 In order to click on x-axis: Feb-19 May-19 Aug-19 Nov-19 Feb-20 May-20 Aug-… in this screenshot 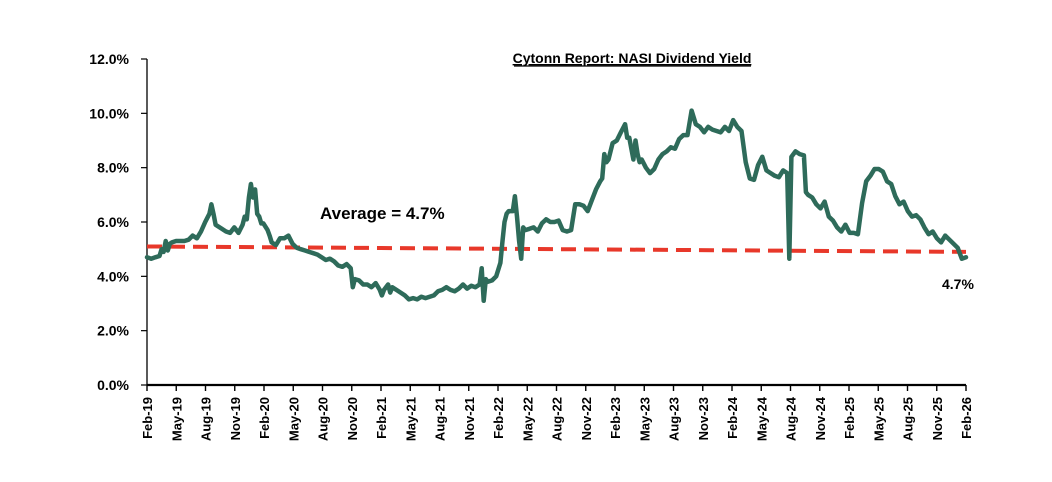, I will do `click(557, 412)`.